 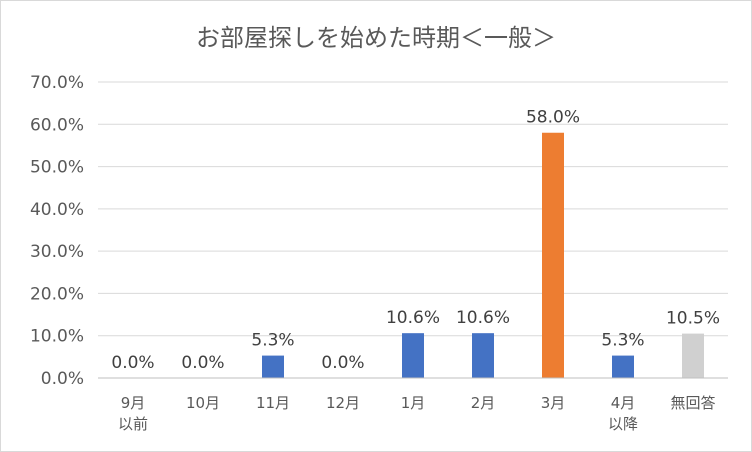 What do you see at coordinates (343, 403) in the screenshot?
I see `x-tick-label: 12月` at bounding box center [343, 403].